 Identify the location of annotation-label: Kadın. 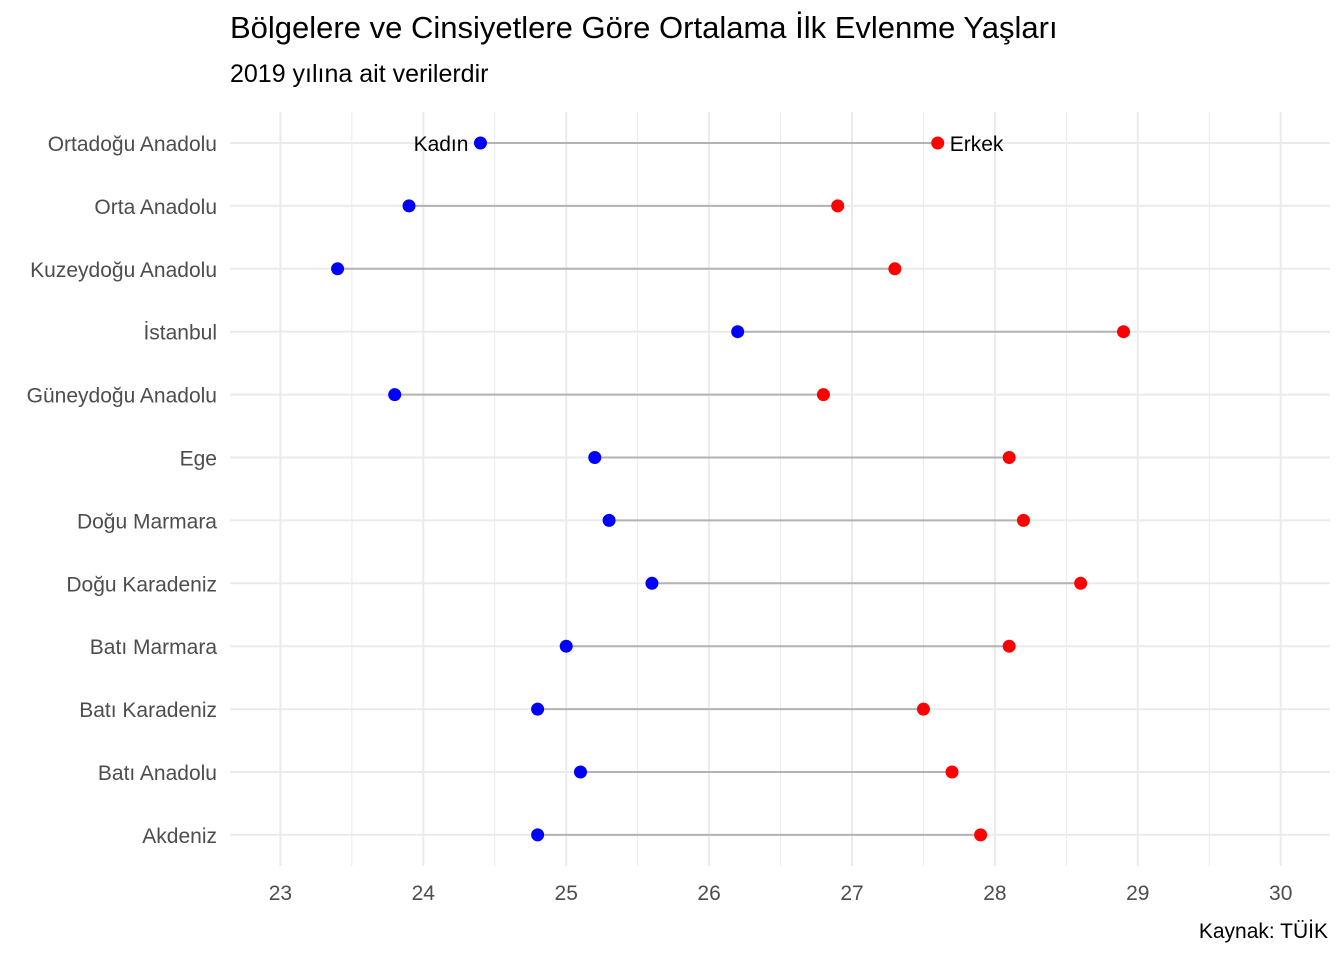
(441, 144).